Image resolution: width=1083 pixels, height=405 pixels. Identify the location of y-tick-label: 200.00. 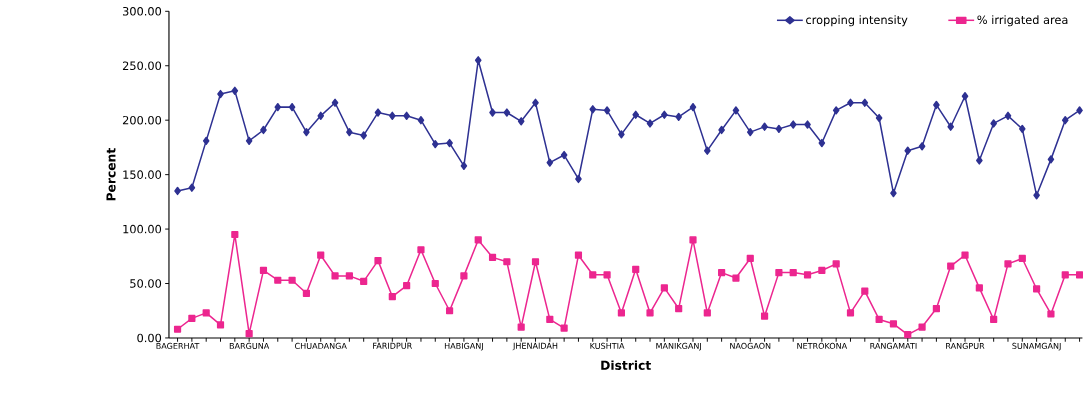
(142, 120).